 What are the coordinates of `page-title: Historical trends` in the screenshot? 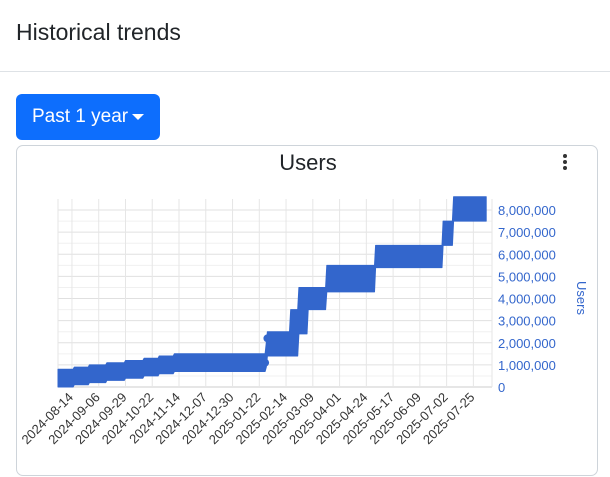 It's located at (98, 32).